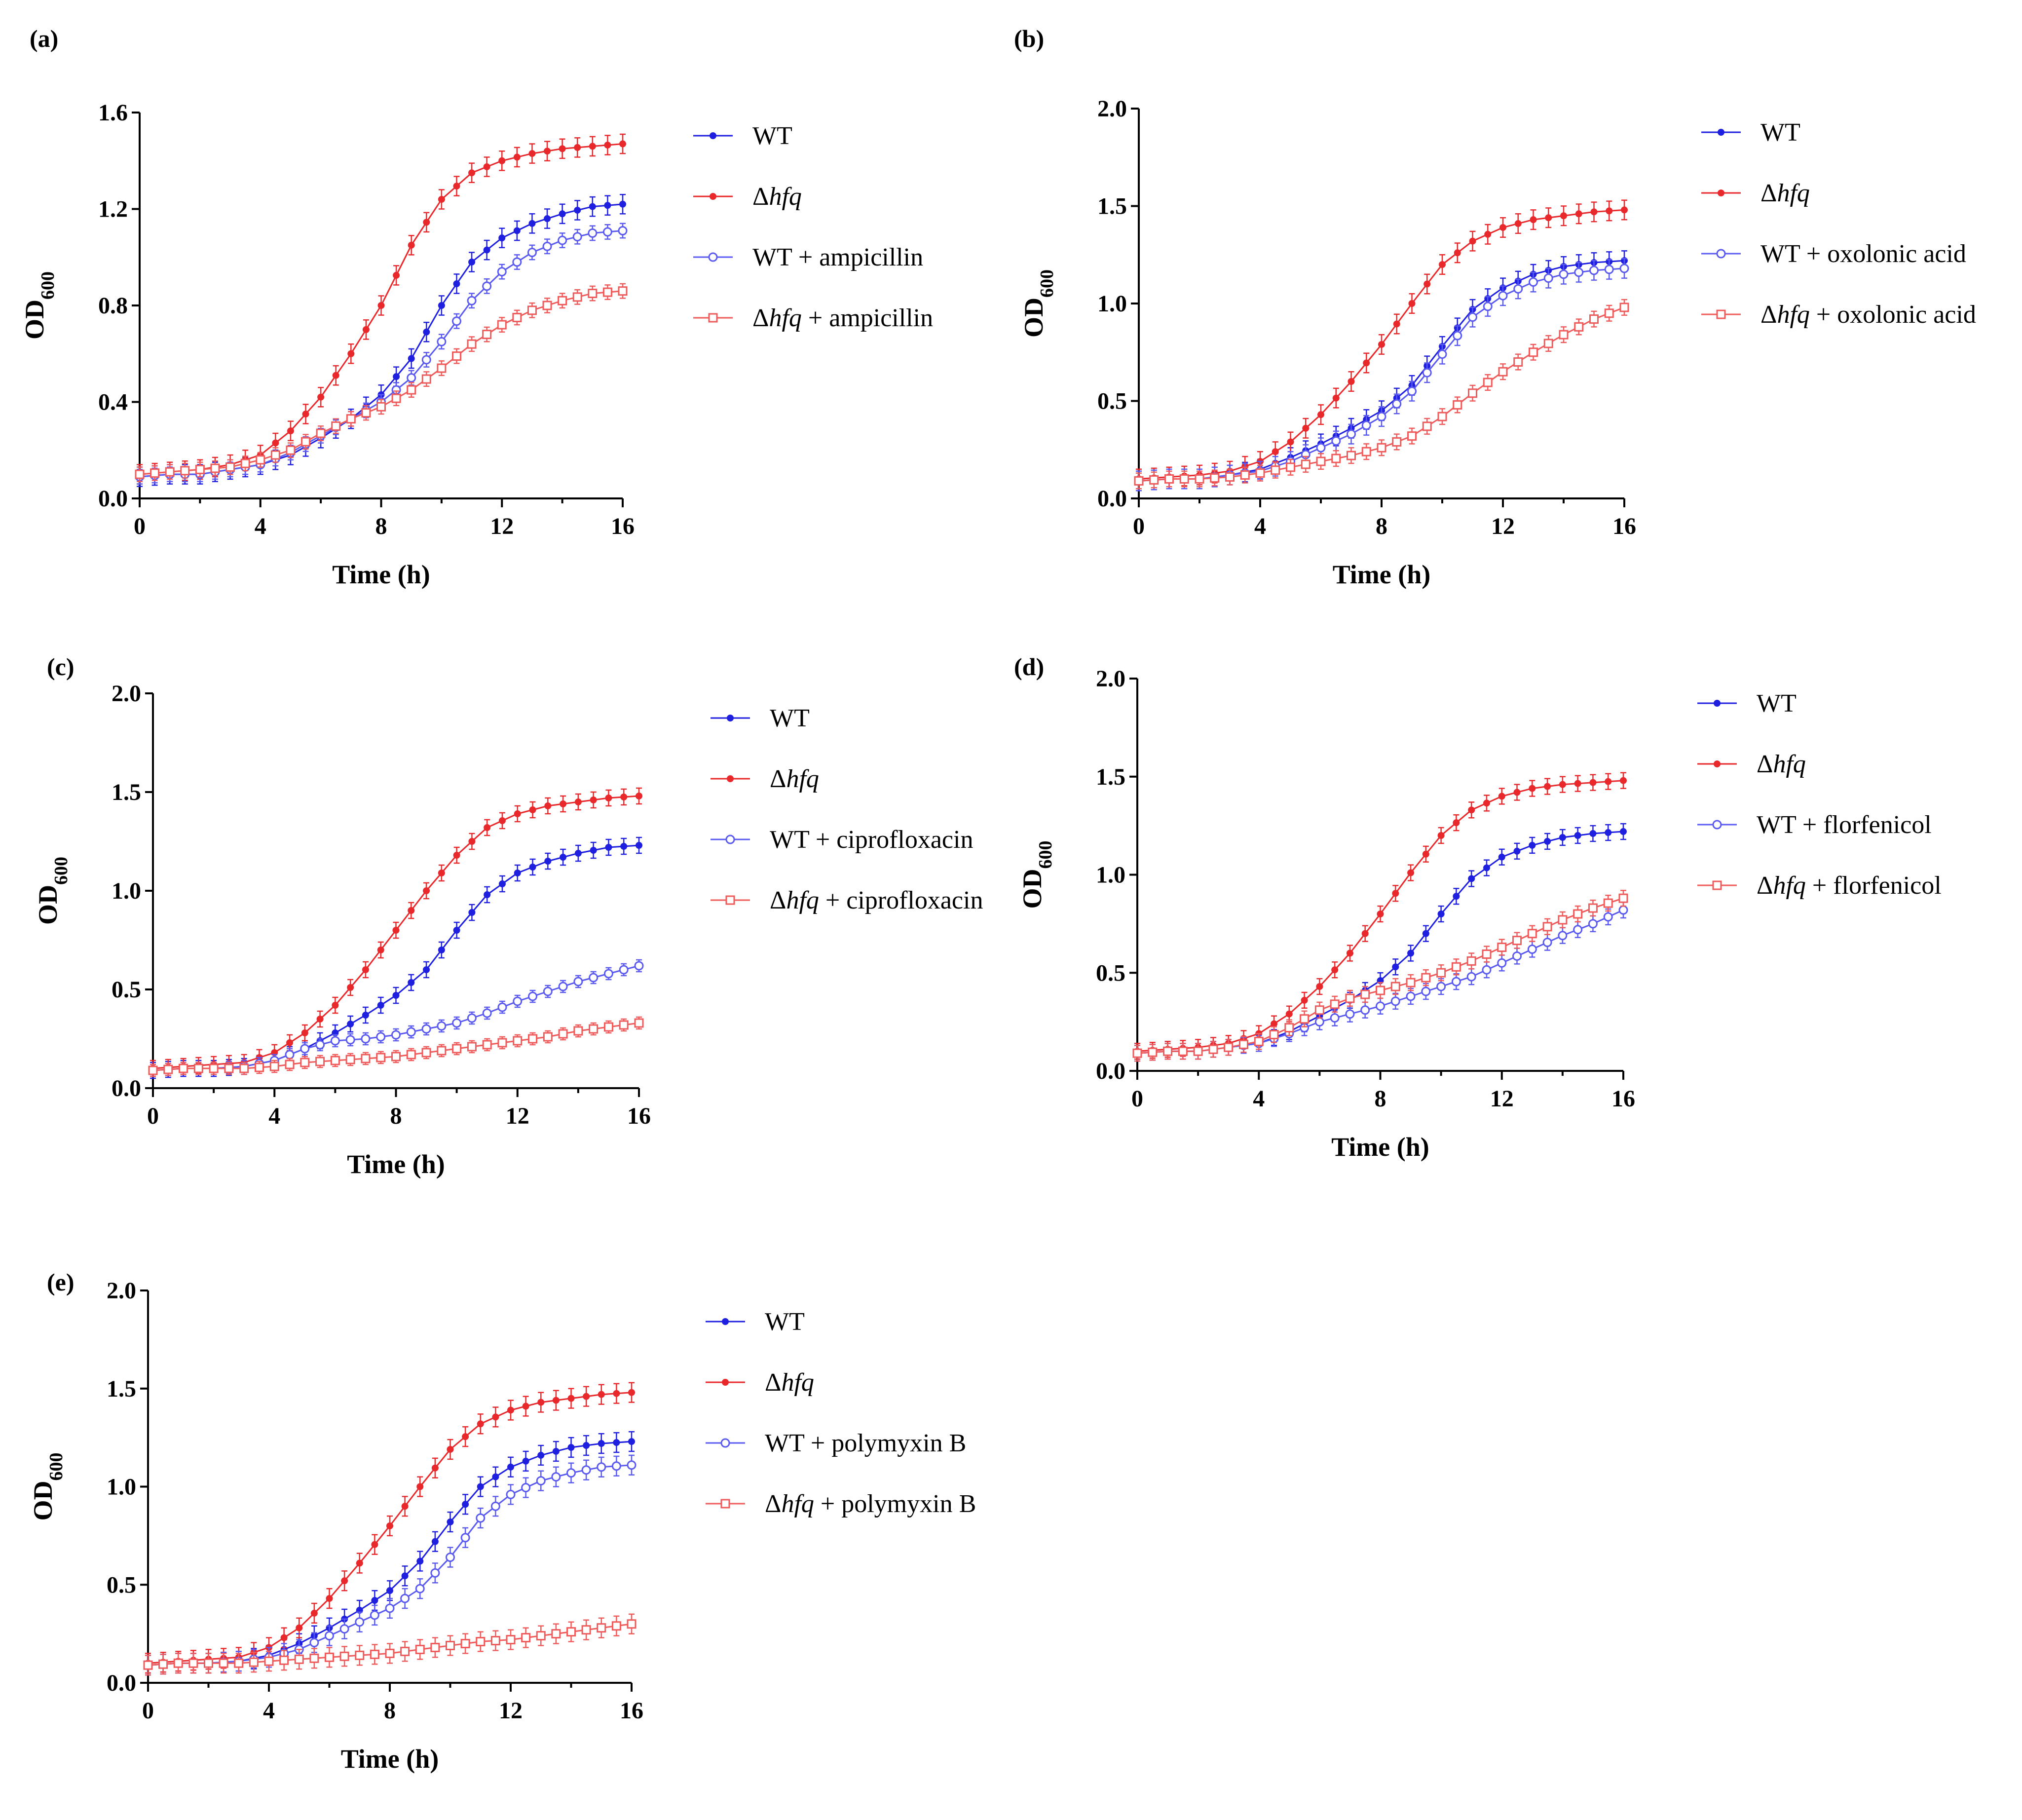 The width and height of the screenshot is (2022, 1820). What do you see at coordinates (48, 1487) in the screenshot?
I see `y-axis-title: OD600` at bounding box center [48, 1487].